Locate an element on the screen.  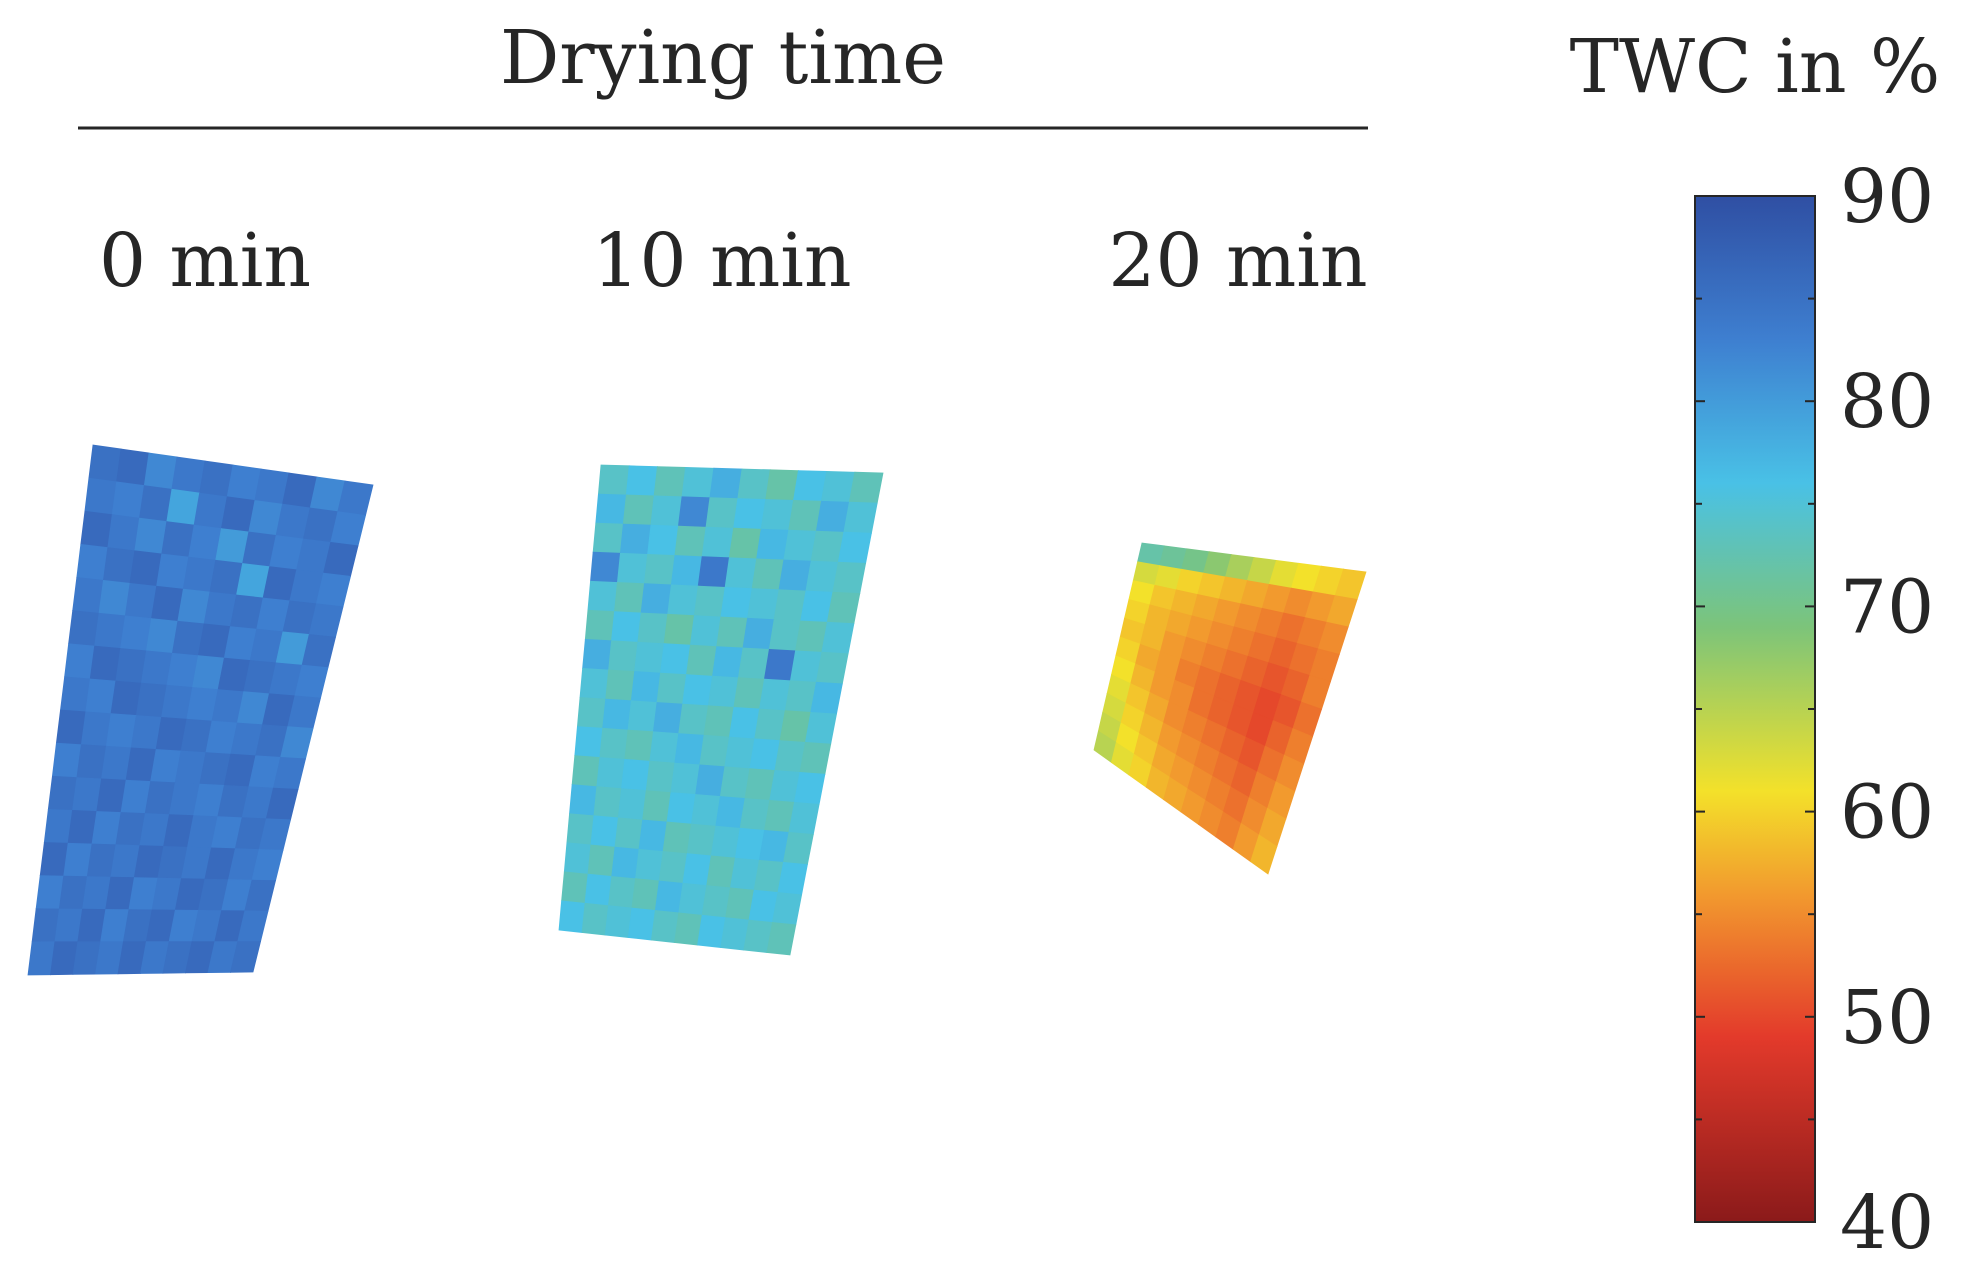
panel-label-20min: 20 min is located at coordinates (1237, 261).